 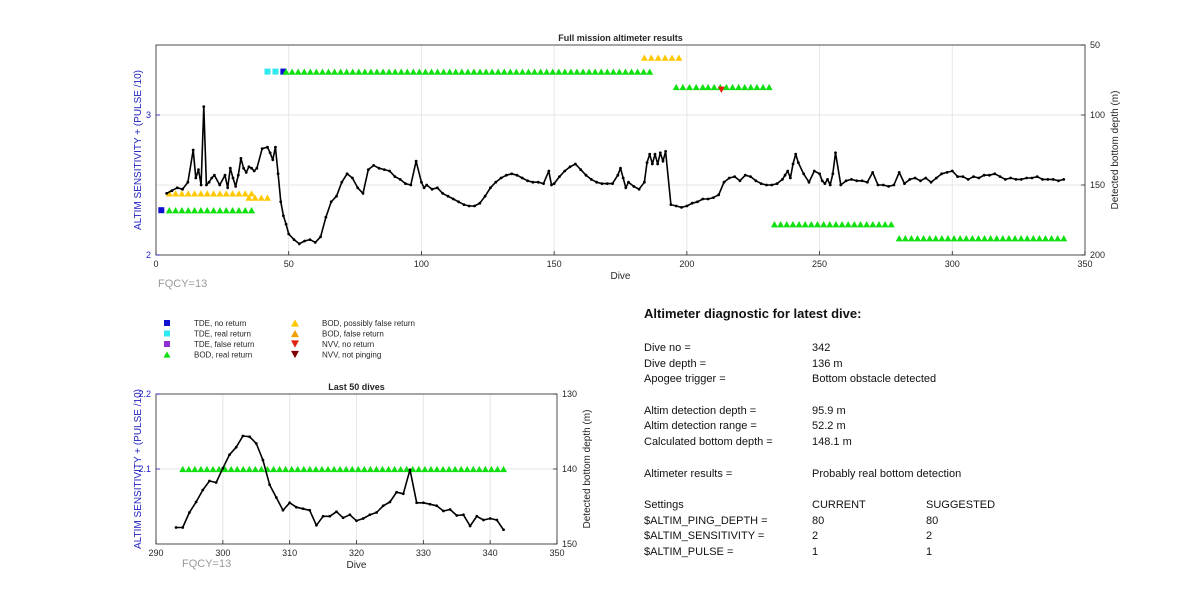 What do you see at coordinates (689, 551) in the screenshot?
I see `pulse-label: $ALTIM_PULSE =` at bounding box center [689, 551].